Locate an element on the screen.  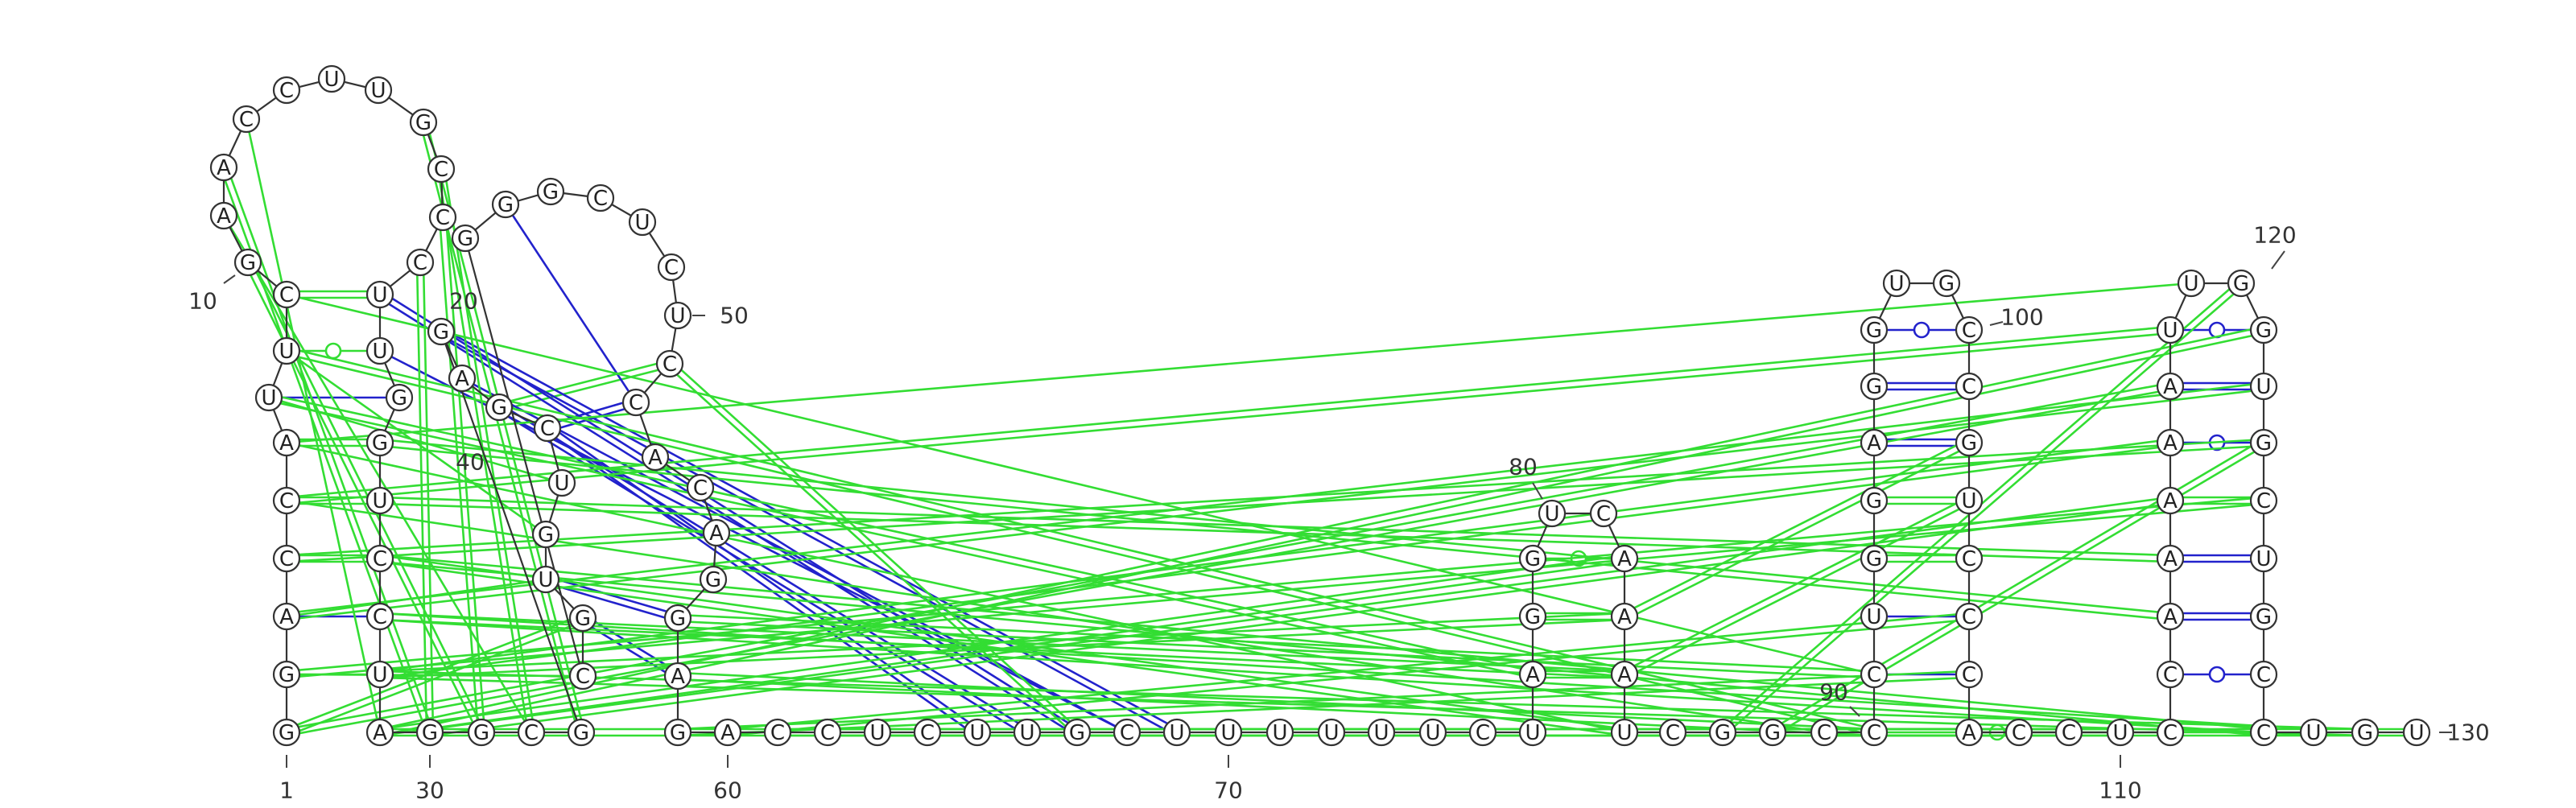
nucleotide-30: G is located at coordinates (430, 732).